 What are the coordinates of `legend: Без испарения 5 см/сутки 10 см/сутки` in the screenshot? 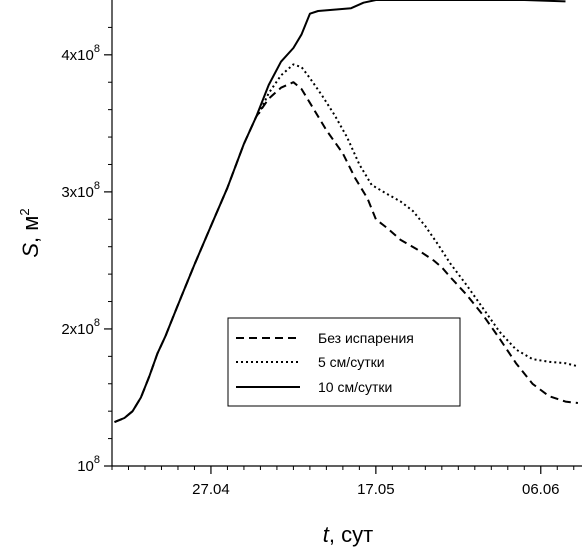 It's located at (344, 362).